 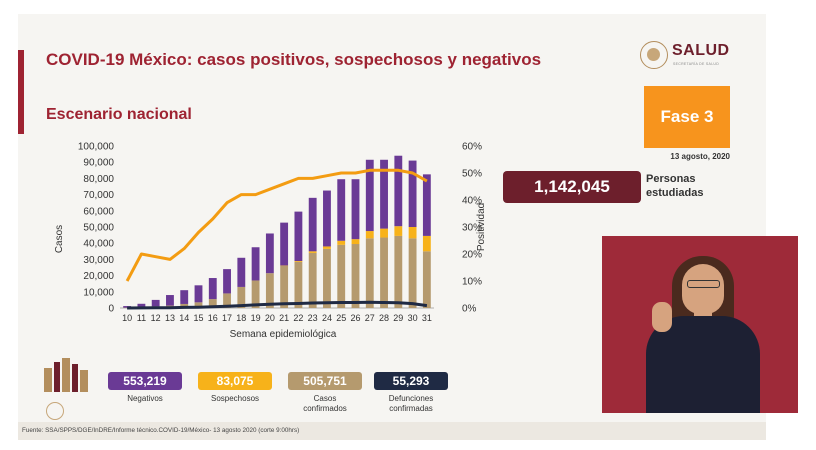 I want to click on interpreter-face, so click(x=703, y=289).